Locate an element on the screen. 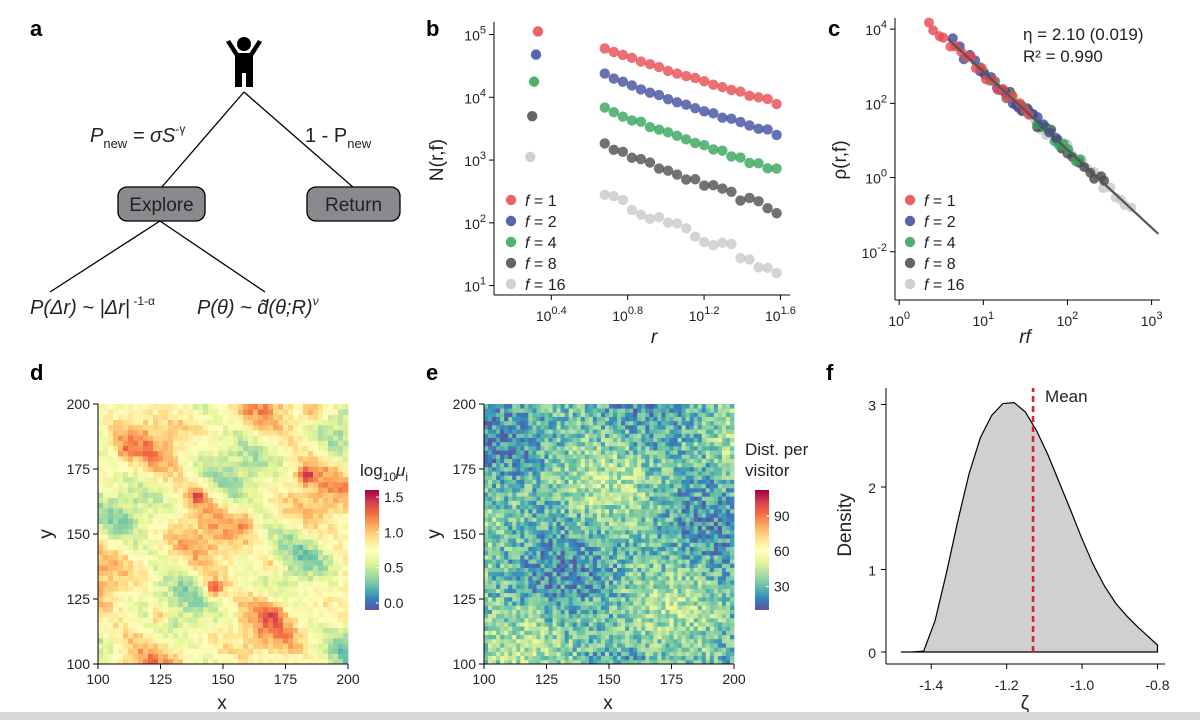 This screenshot has width=1200, height=720. legend-marker is located at coordinates (511, 200).